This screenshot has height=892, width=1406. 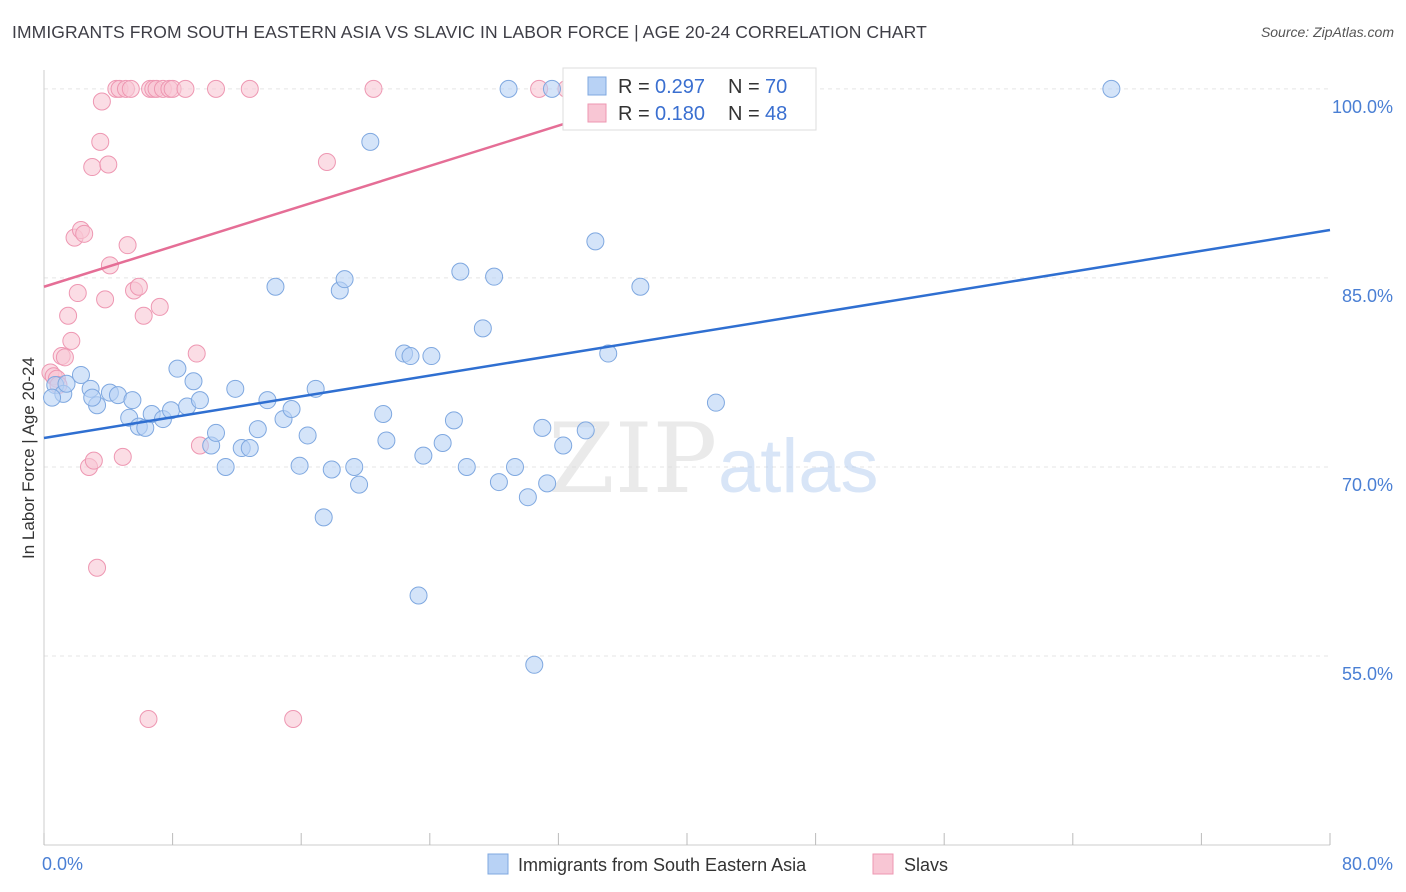 What do you see at coordinates (680, 87) in the screenshot?
I see `stat-legend-r-sea: 0.297` at bounding box center [680, 87].